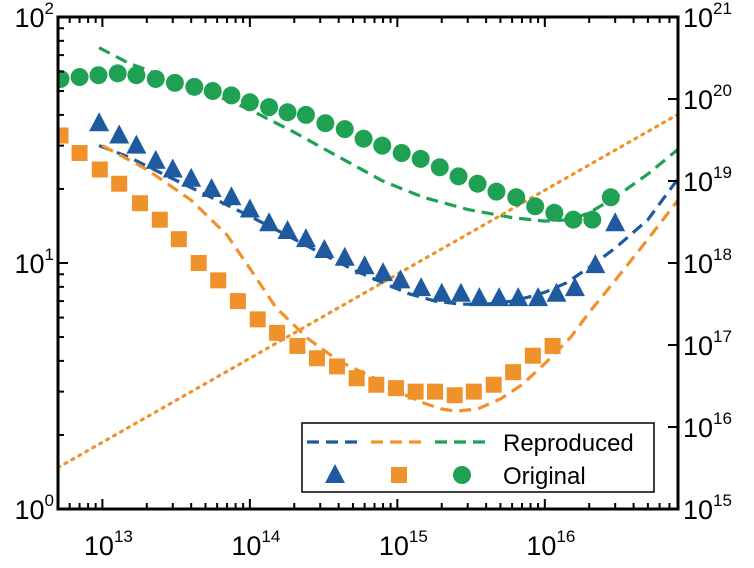 Image resolution: width=754 pixels, height=568 pixels. I want to click on x-tick-label: 1016, so click(550, 544).